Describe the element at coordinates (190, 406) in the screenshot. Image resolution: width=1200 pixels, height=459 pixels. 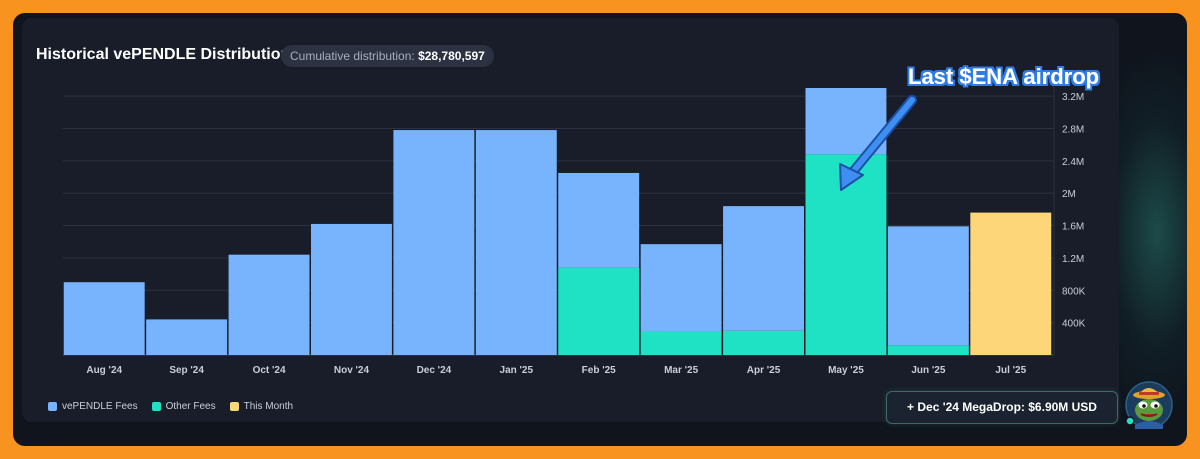
I see `legend-label: Other Fees` at that location.